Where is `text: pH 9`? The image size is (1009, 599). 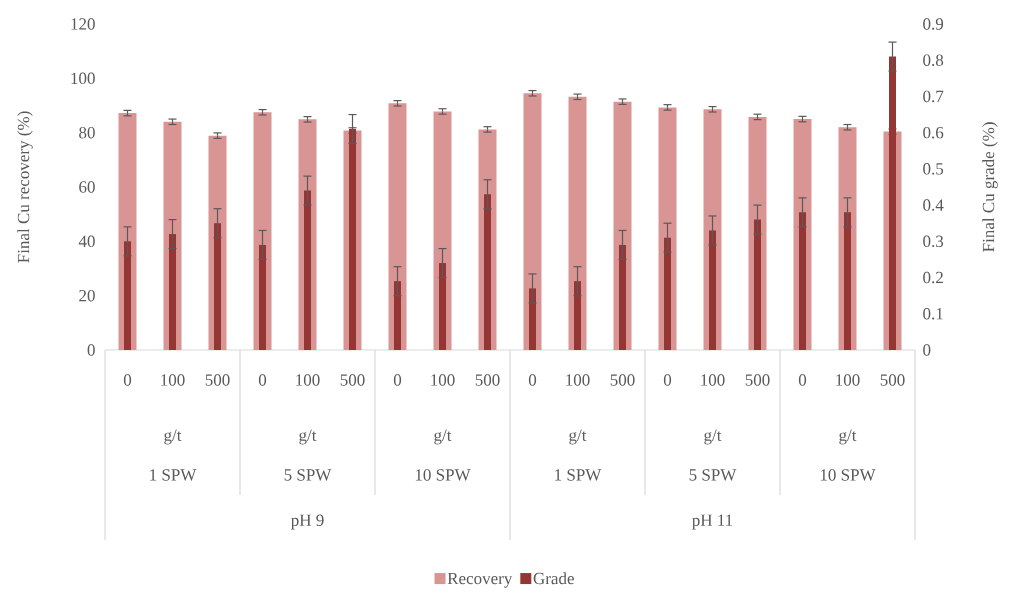 text: pH 9 is located at coordinates (307, 522).